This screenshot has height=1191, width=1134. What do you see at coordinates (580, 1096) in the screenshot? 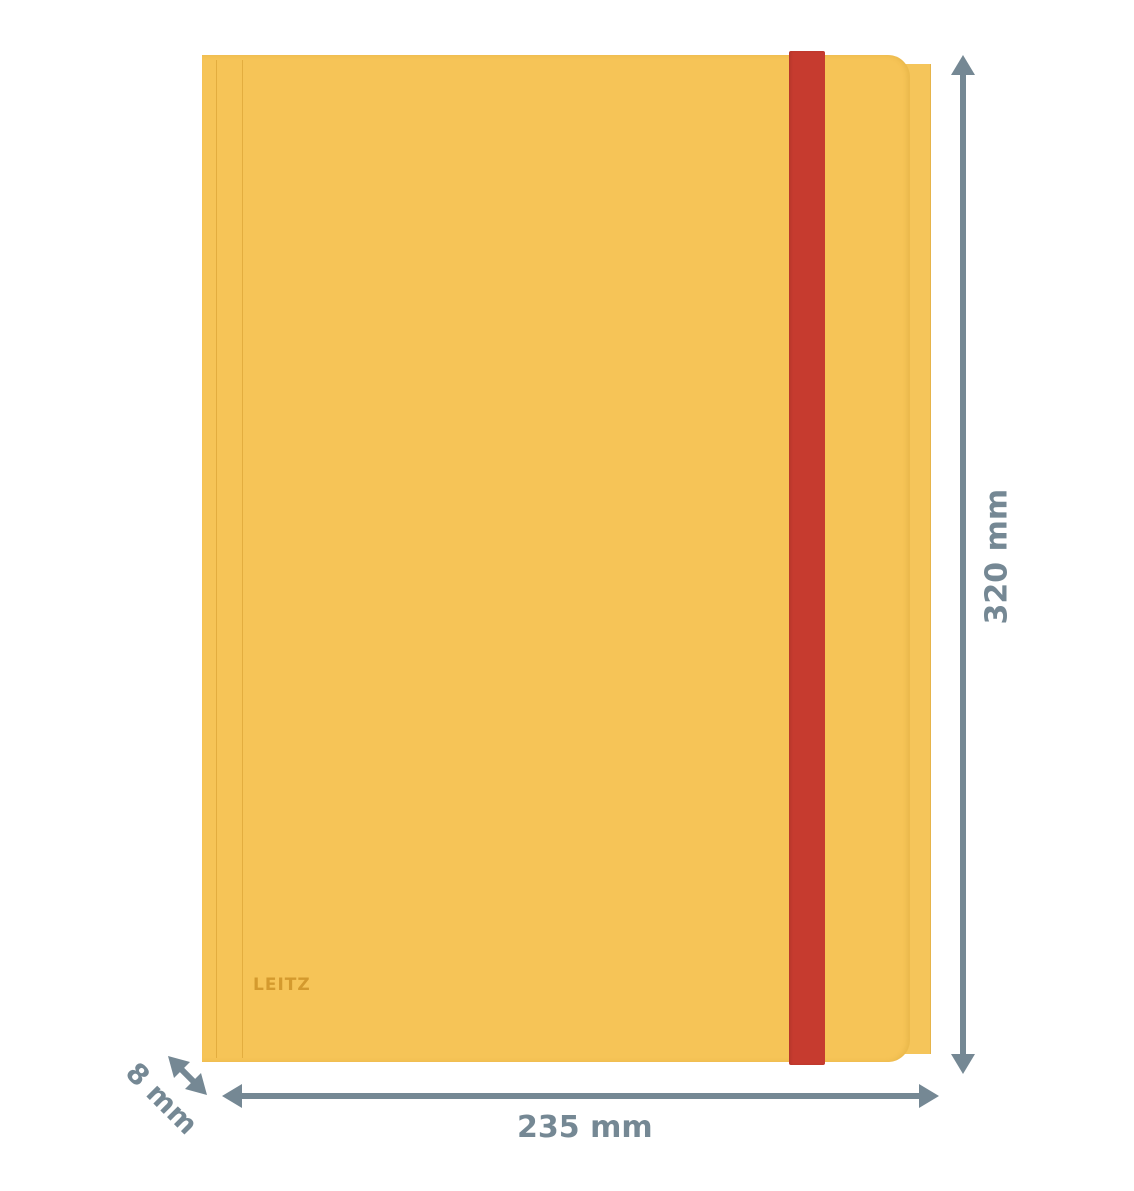
I see `width-arrow` at bounding box center [580, 1096].